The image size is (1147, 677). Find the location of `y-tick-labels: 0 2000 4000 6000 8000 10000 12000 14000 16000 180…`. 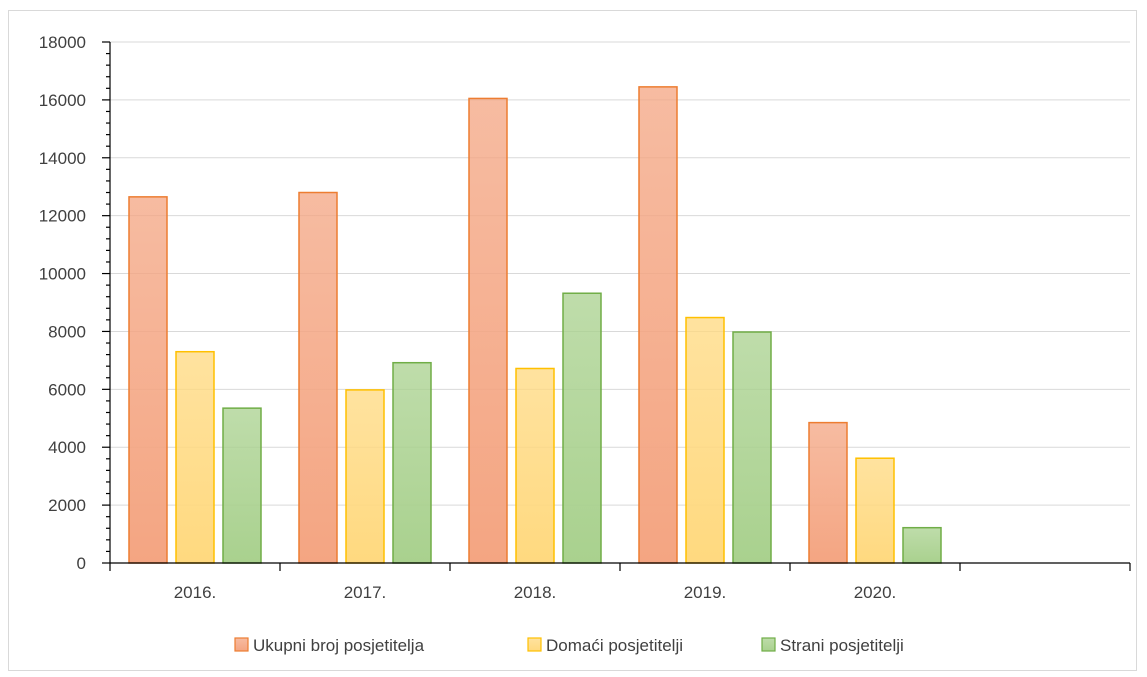

y-tick-labels: 0 2000 4000 6000 8000 10000 12000 14000 16000 180… is located at coordinates (62, 303).